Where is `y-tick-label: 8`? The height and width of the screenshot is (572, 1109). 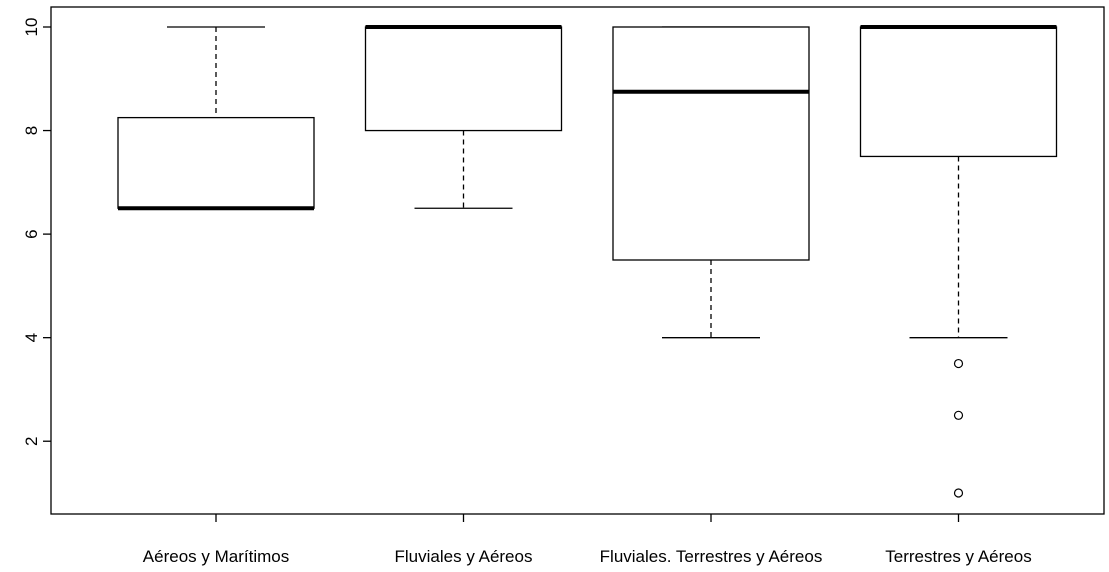
y-tick-label: 8 is located at coordinates (31, 130).